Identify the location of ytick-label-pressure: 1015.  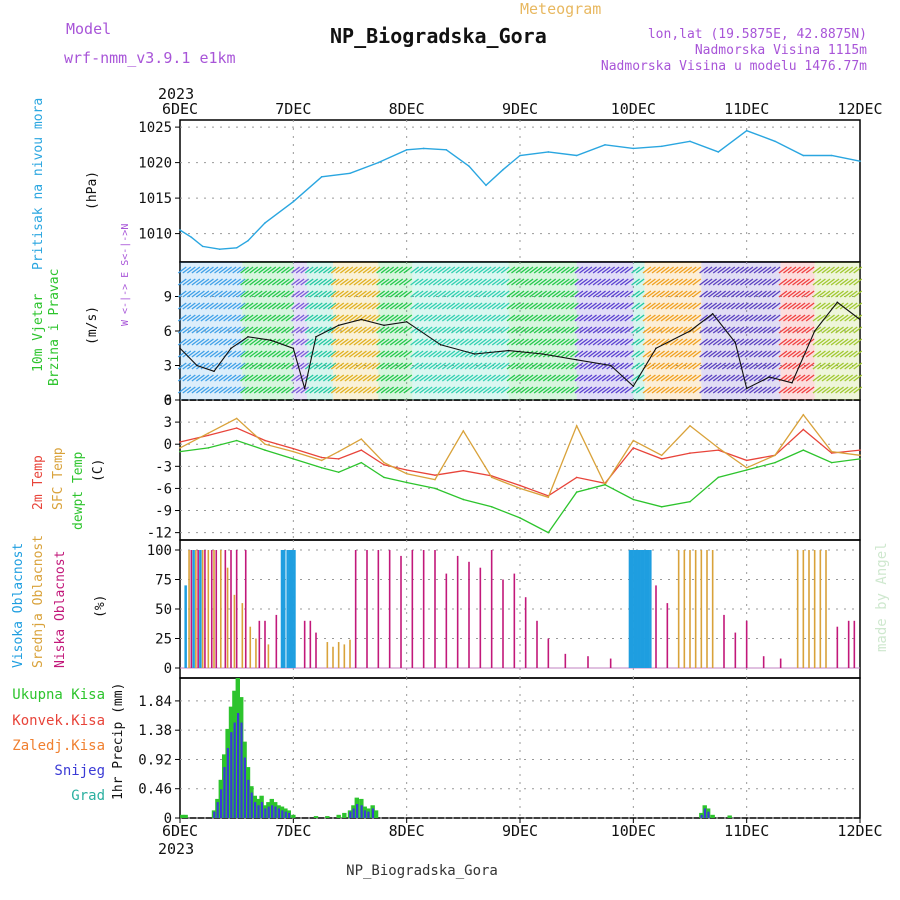
(155, 199).